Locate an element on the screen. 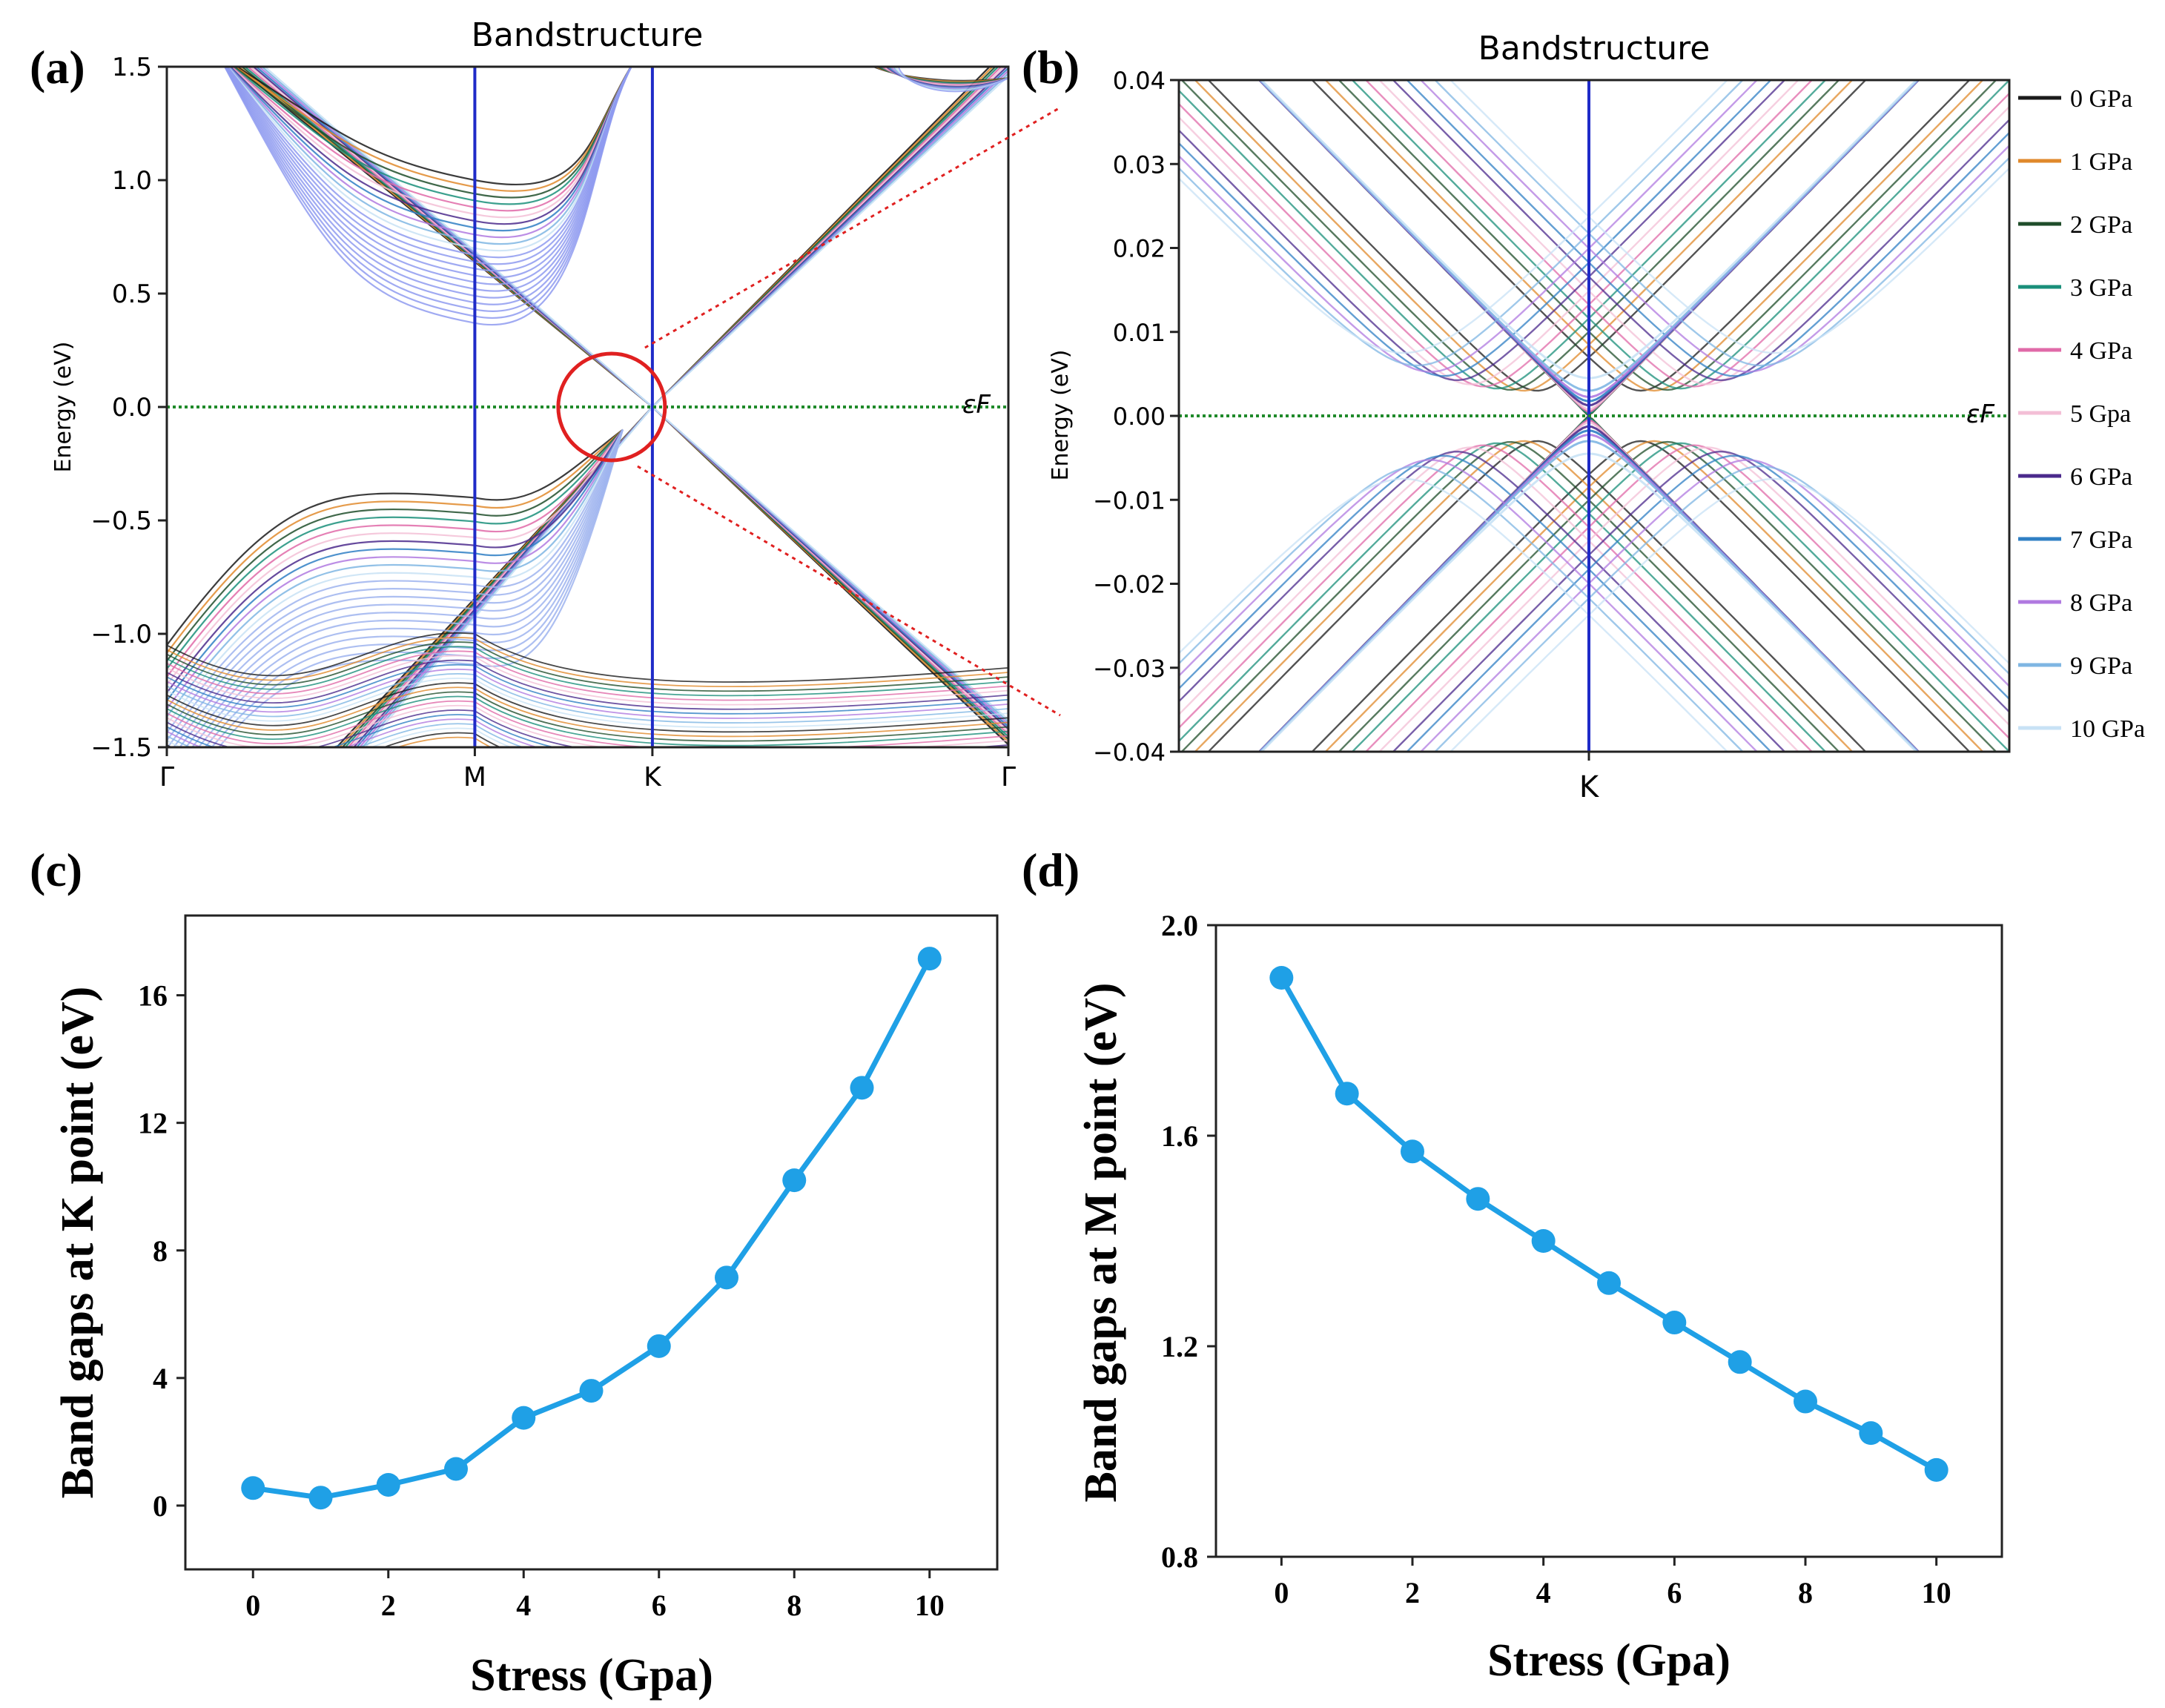  panel-c-ylabel: Band gaps at K point (eV) is located at coordinates (78, 1243).